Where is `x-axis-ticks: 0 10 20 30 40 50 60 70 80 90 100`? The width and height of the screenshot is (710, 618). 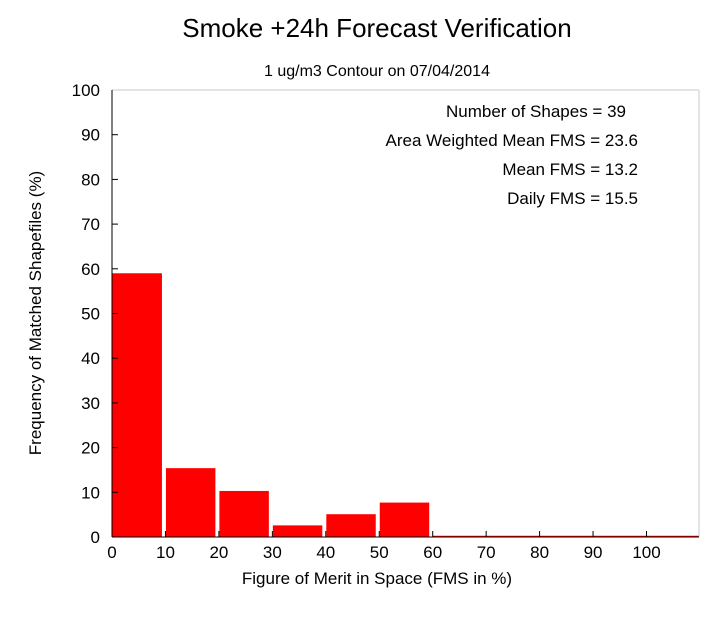 x-axis-ticks: 0 10 20 30 40 50 60 70 80 90 100 is located at coordinates (384, 546).